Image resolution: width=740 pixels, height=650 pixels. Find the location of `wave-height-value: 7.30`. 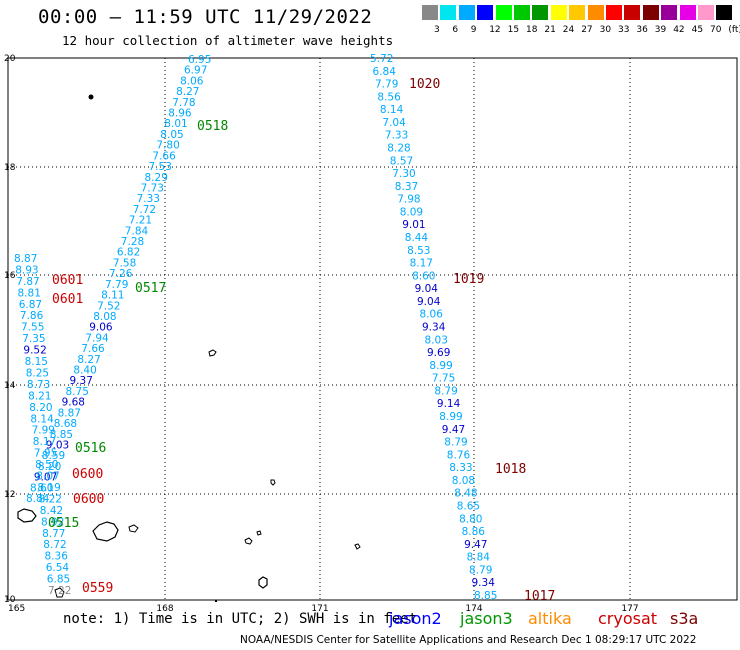

wave-height-value: 7.30 is located at coordinates (403, 174).